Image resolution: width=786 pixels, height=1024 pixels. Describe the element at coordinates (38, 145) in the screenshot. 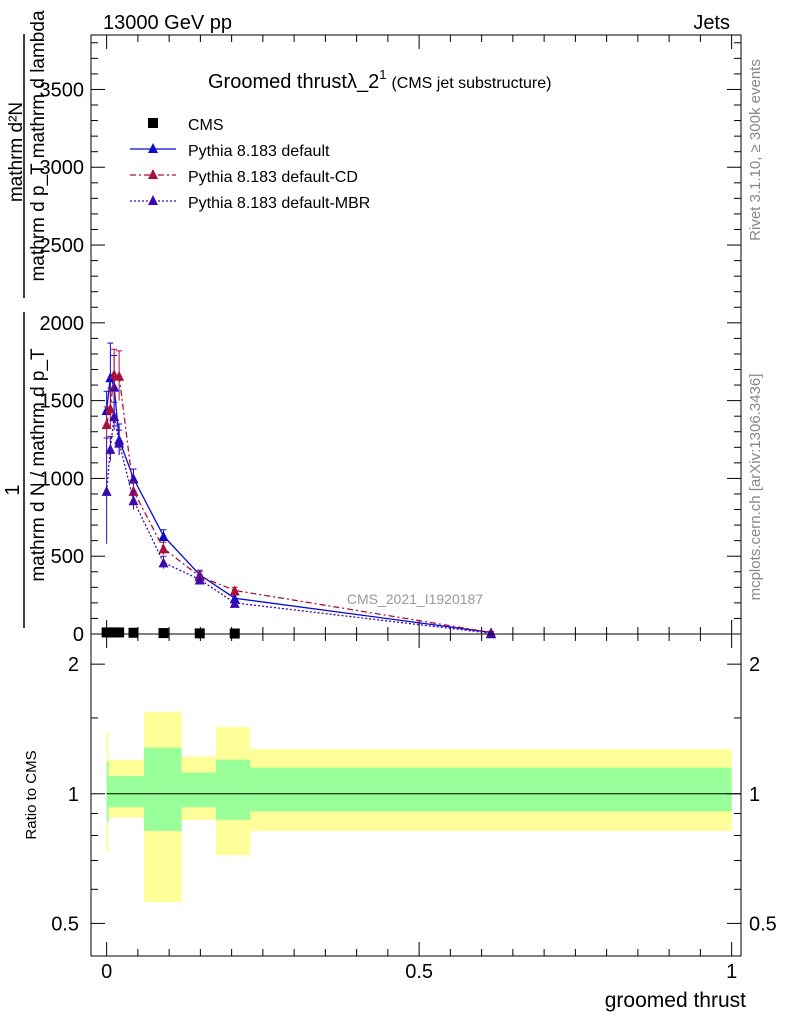

I see `y-label-top2: mathrm d p_T mathrm d lambda` at that location.